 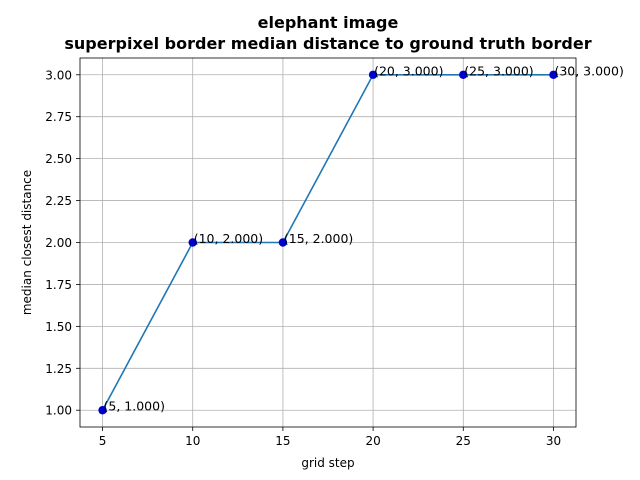 What do you see at coordinates (58, 369) in the screenshot?
I see `y-tick-label: 1.25` at bounding box center [58, 369].